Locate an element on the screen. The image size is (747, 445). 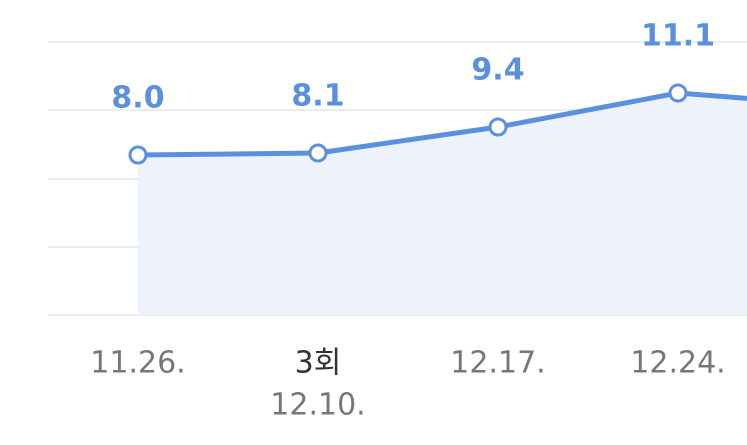
x-tick-label: 11.26. is located at coordinates (137, 363).